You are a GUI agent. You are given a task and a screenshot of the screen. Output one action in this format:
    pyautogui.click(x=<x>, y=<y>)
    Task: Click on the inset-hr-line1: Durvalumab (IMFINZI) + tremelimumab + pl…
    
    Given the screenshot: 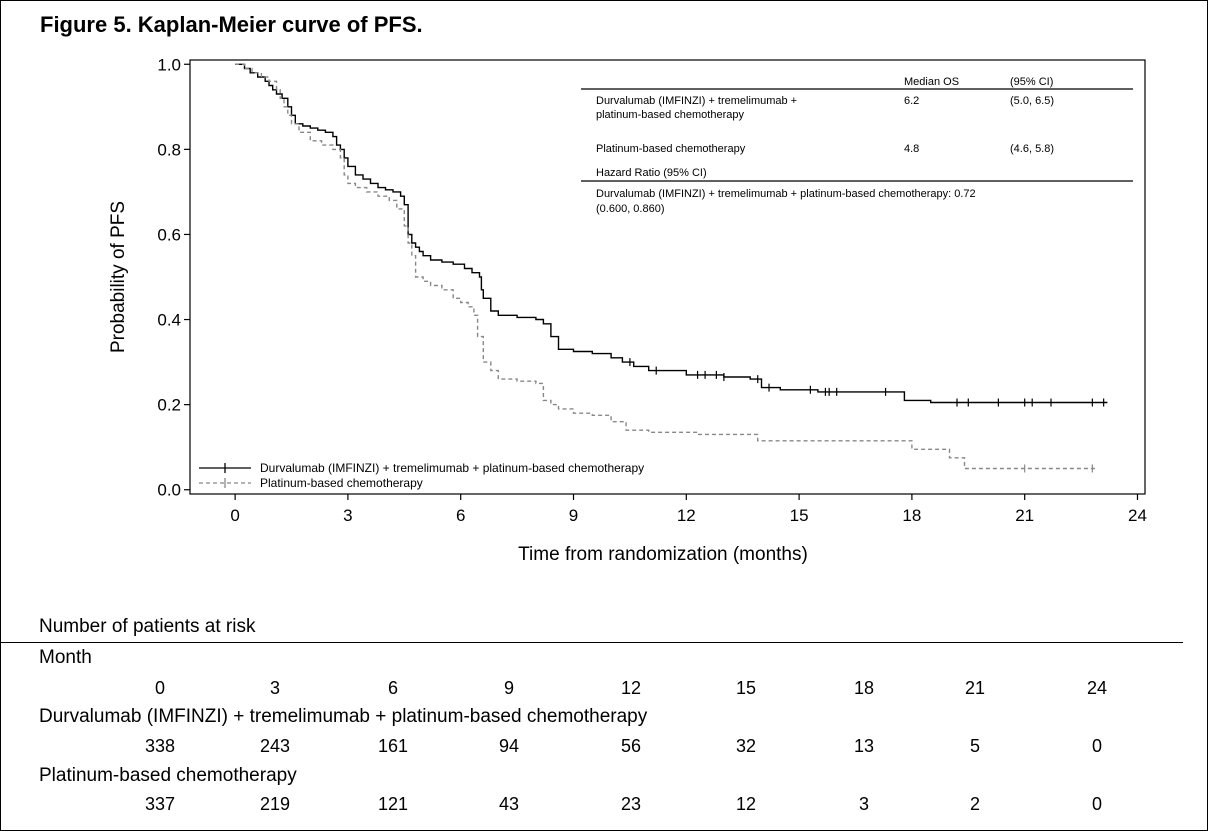 What is the action you would take?
    pyautogui.click(x=786, y=194)
    